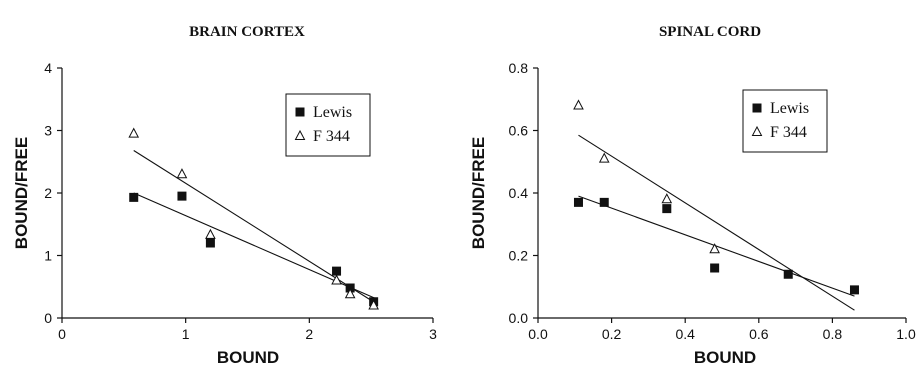 The width and height of the screenshot is (920, 366). Describe the element at coordinates (906, 334) in the screenshot. I see `x-tick-label: 1.0` at that location.